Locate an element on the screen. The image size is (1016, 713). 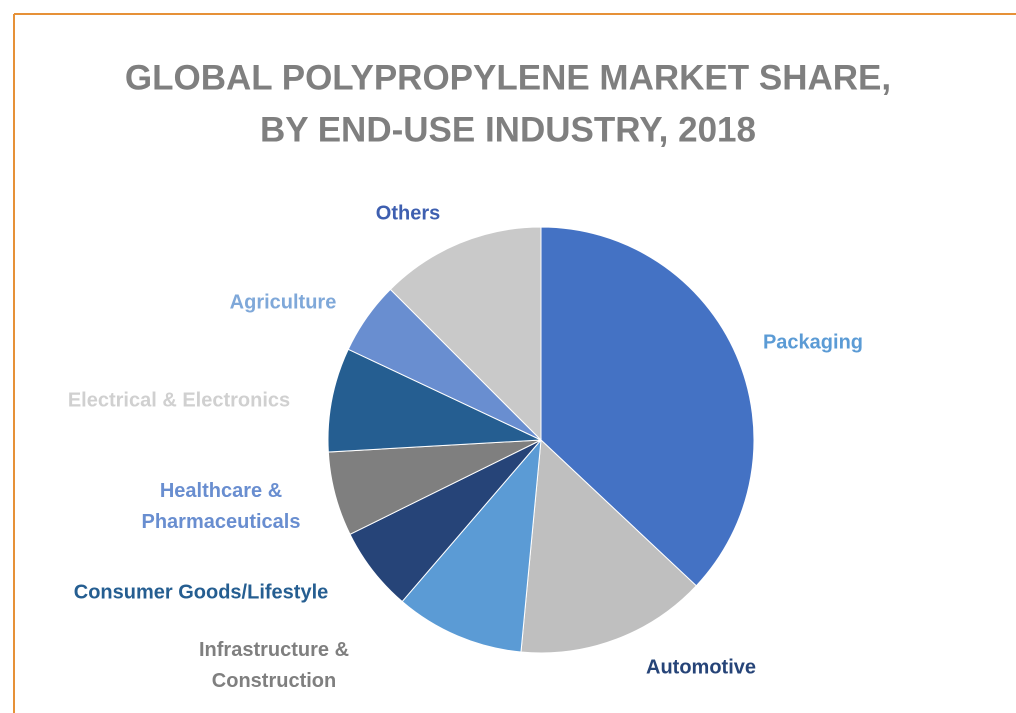
slice-label: Automotive is located at coordinates (701, 667).